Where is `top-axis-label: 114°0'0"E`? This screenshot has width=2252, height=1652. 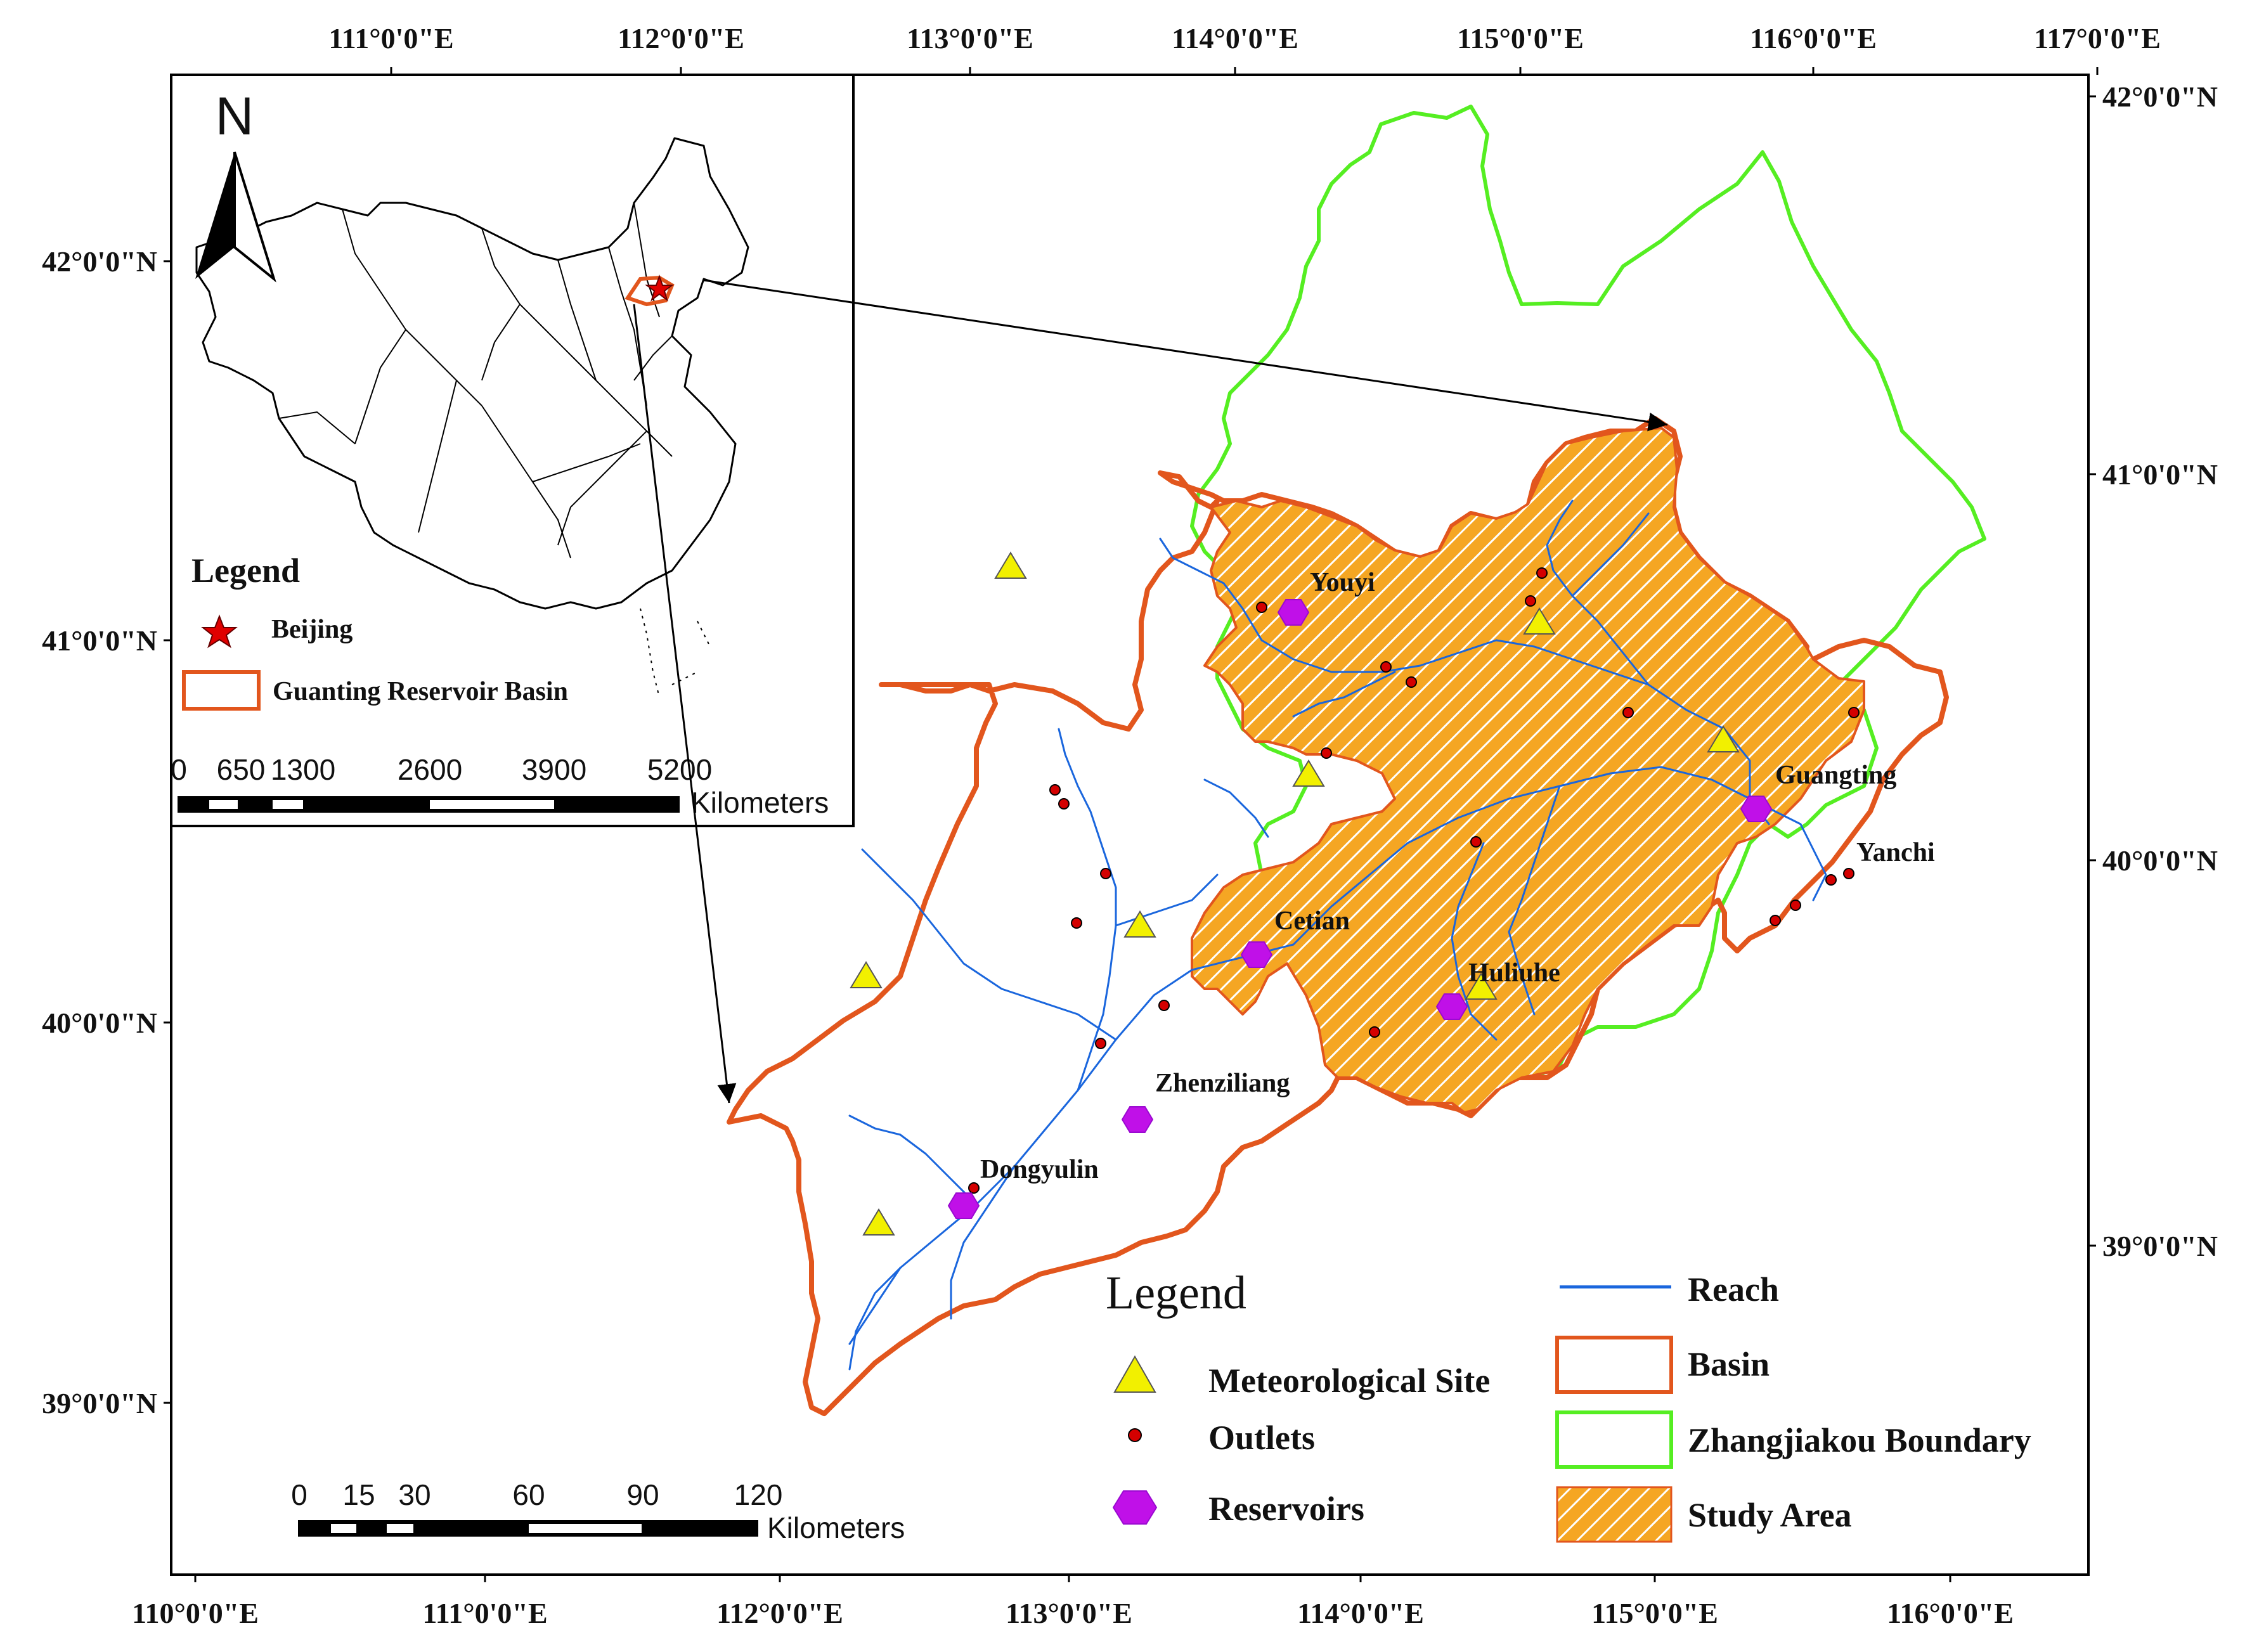
top-axis-label: 114°0'0"E is located at coordinates (1235, 38).